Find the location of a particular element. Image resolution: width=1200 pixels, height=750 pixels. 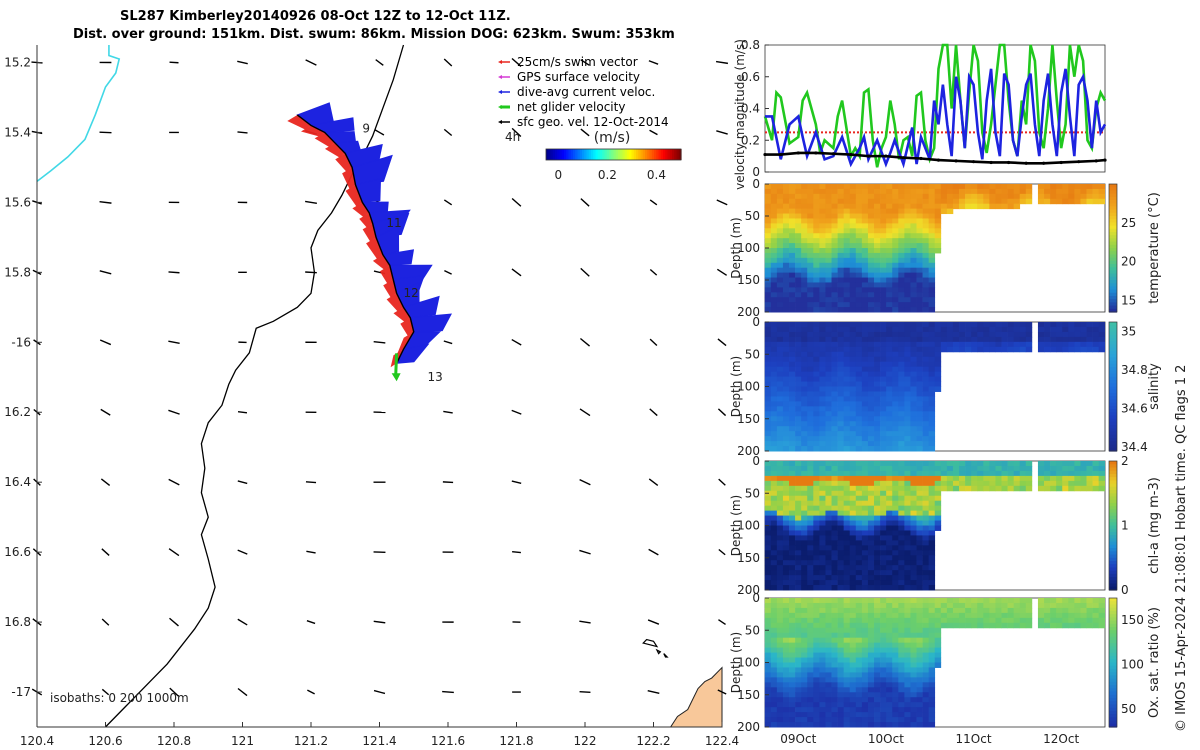

geo-velocity-arrow is located at coordinates (174, 62).